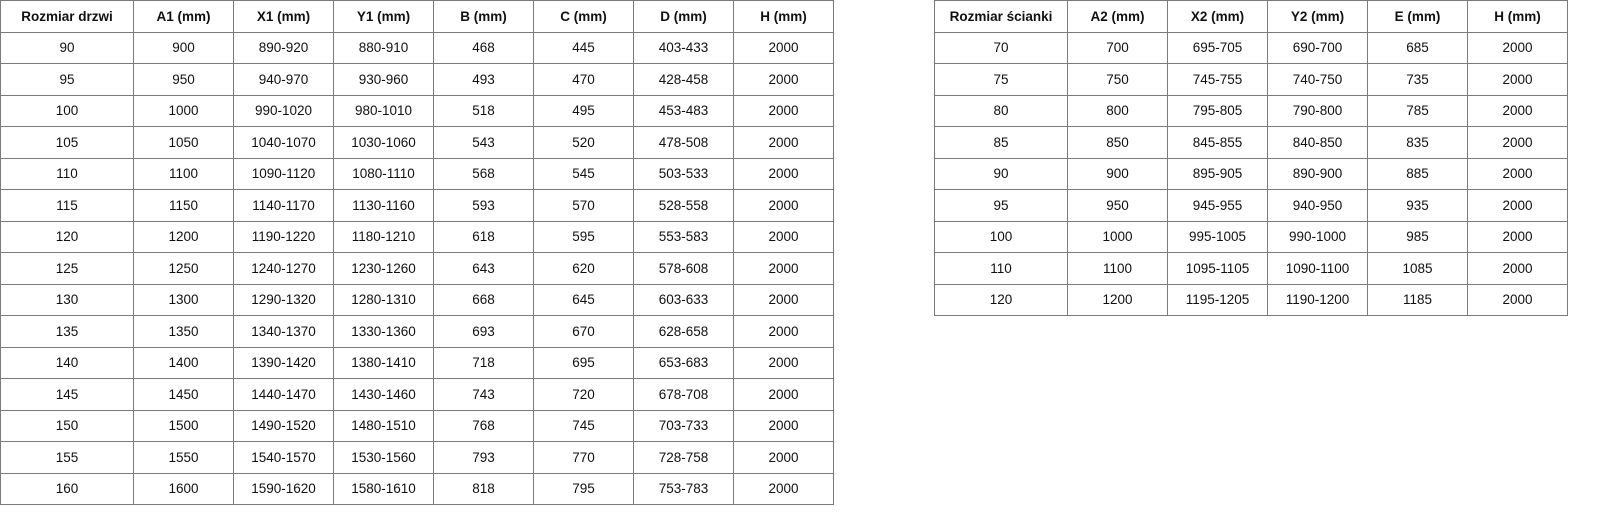 This screenshot has width=1600, height=515. Describe the element at coordinates (1217, 79) in the screenshot. I see `table-cell: 745-755` at that location.